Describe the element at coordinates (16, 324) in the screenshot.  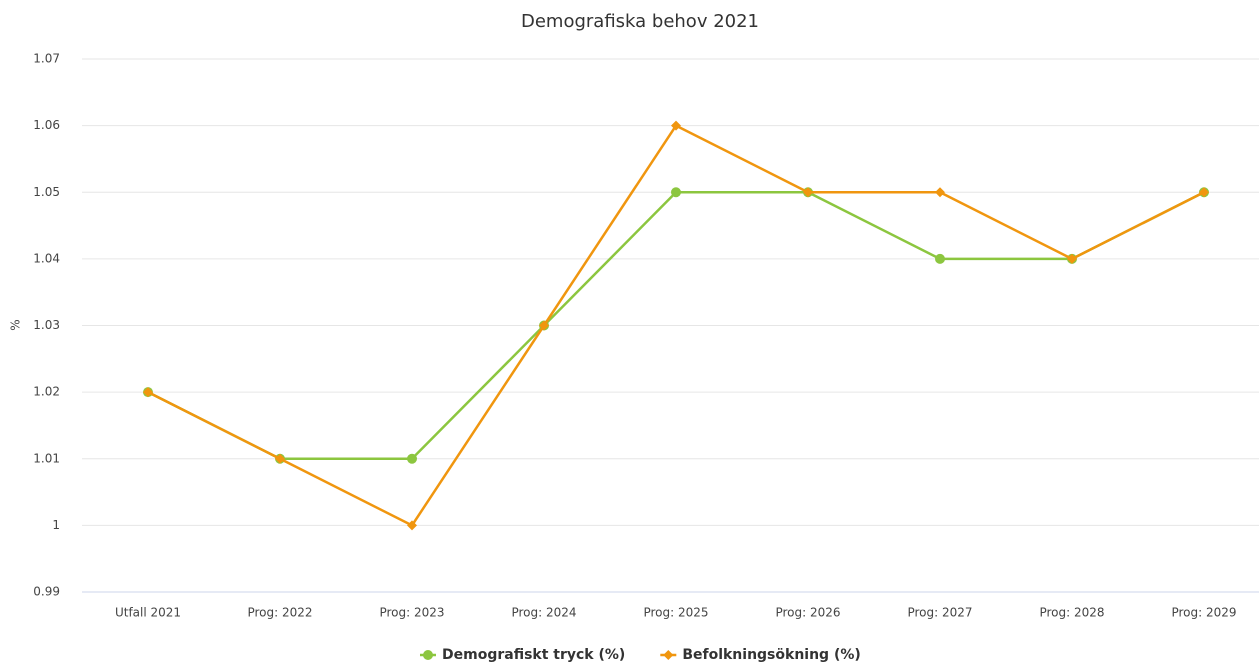
I see `y-axis-label: %` at that location.